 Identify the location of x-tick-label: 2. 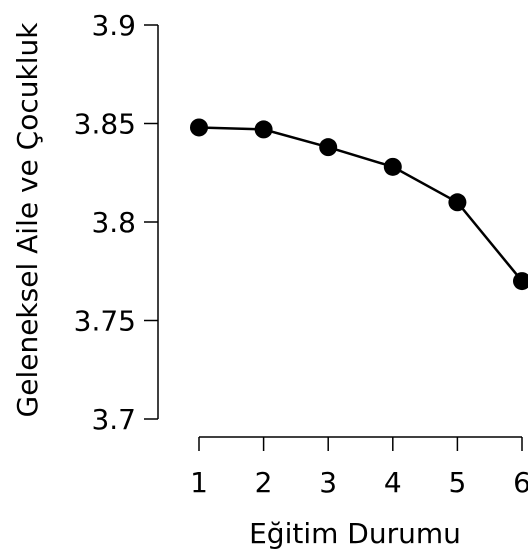
(264, 482).